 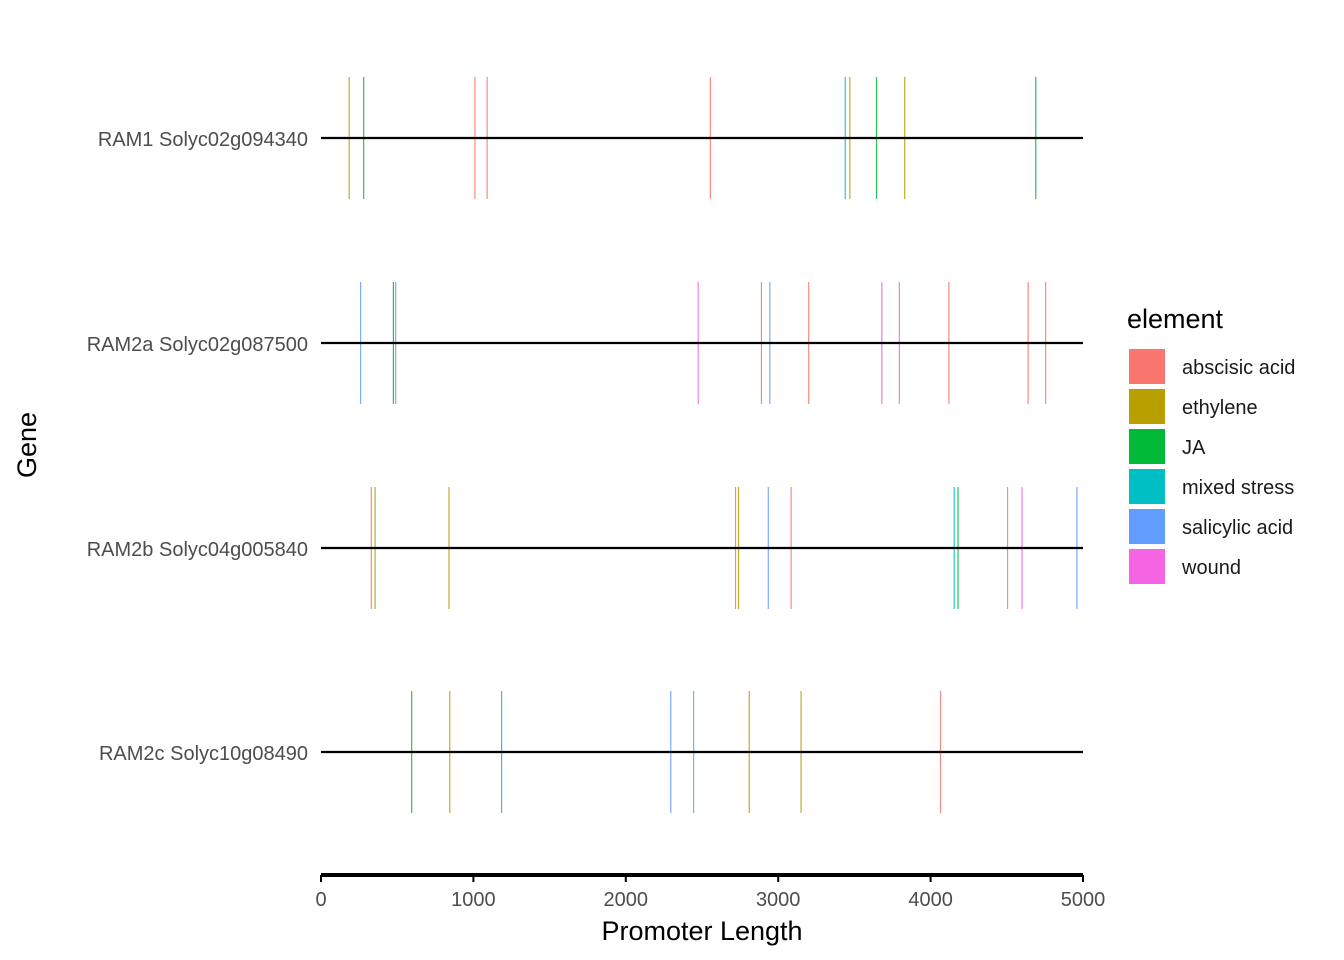 I want to click on gene-label: RAM2b Solyc04g005840, so click(x=197, y=550).